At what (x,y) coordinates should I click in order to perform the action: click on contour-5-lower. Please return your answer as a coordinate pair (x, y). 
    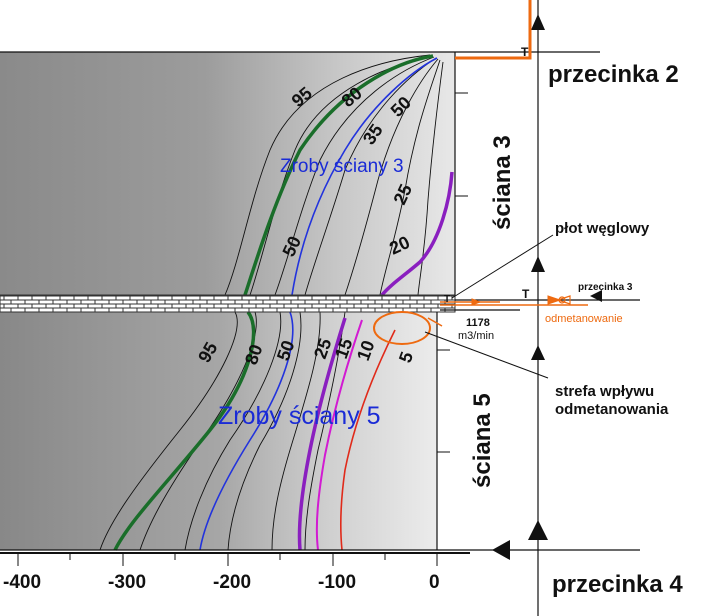
    Looking at the image, I should click on (367, 440).